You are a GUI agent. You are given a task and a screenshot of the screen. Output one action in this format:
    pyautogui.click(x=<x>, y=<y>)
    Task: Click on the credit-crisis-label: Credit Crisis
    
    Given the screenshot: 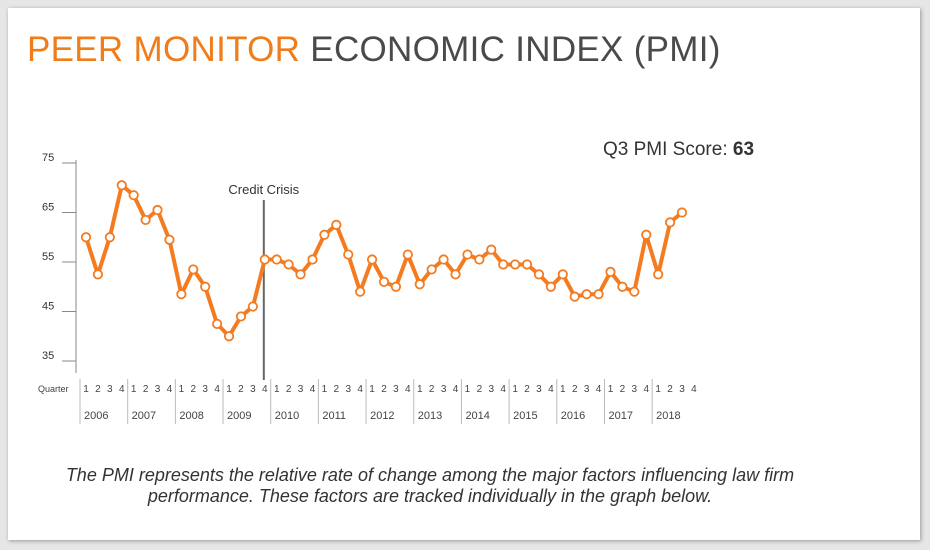 What is the action you would take?
    pyautogui.click(x=263, y=189)
    